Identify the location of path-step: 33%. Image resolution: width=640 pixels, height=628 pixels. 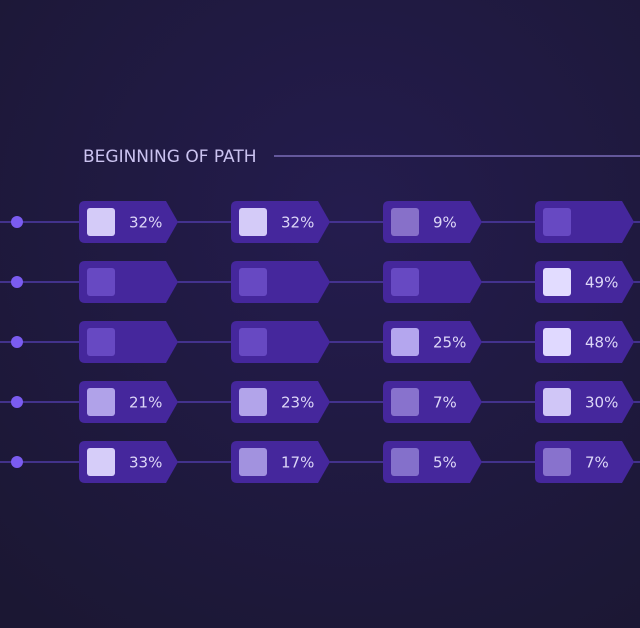
(128, 462).